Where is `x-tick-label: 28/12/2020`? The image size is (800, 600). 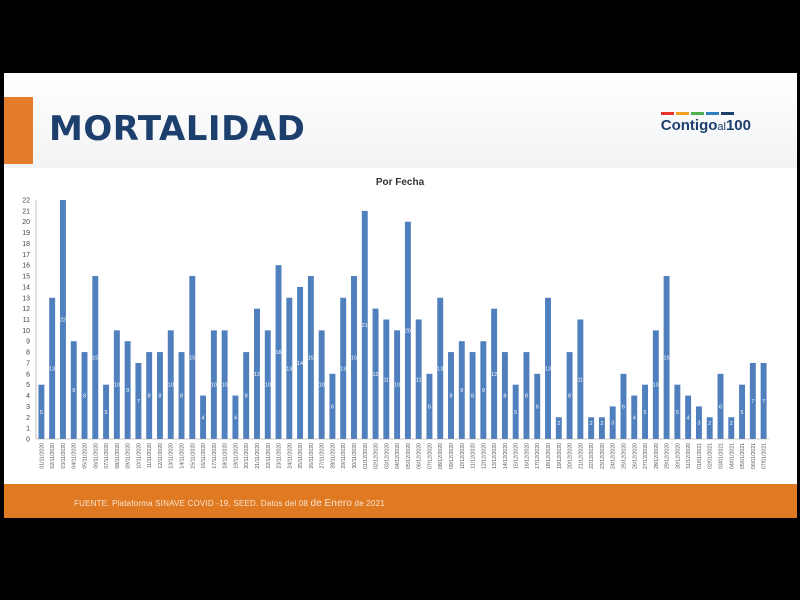
x-tick-label: 28/12/2020 is located at coordinates (657, 456).